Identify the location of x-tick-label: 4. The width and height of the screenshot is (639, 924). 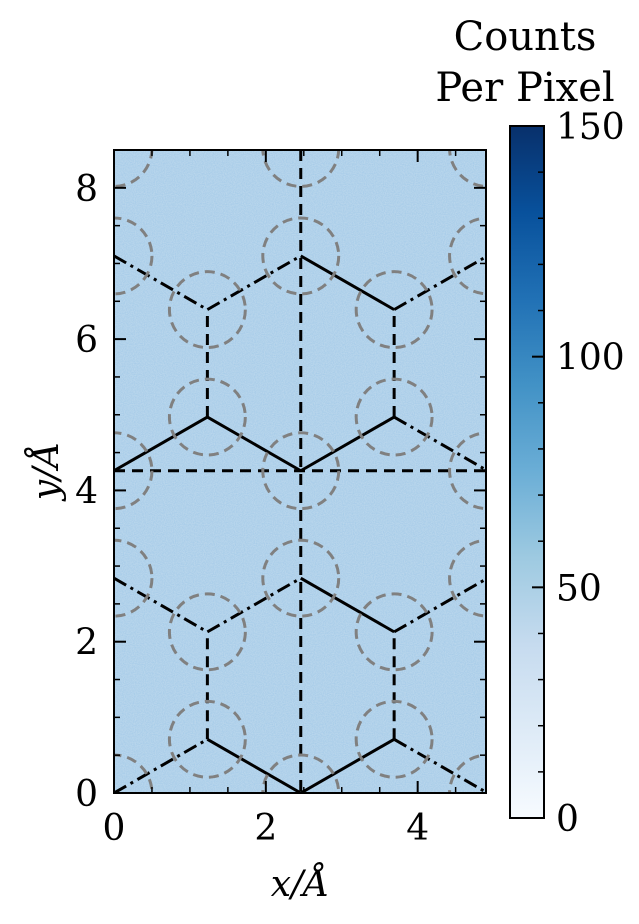
(417, 828).